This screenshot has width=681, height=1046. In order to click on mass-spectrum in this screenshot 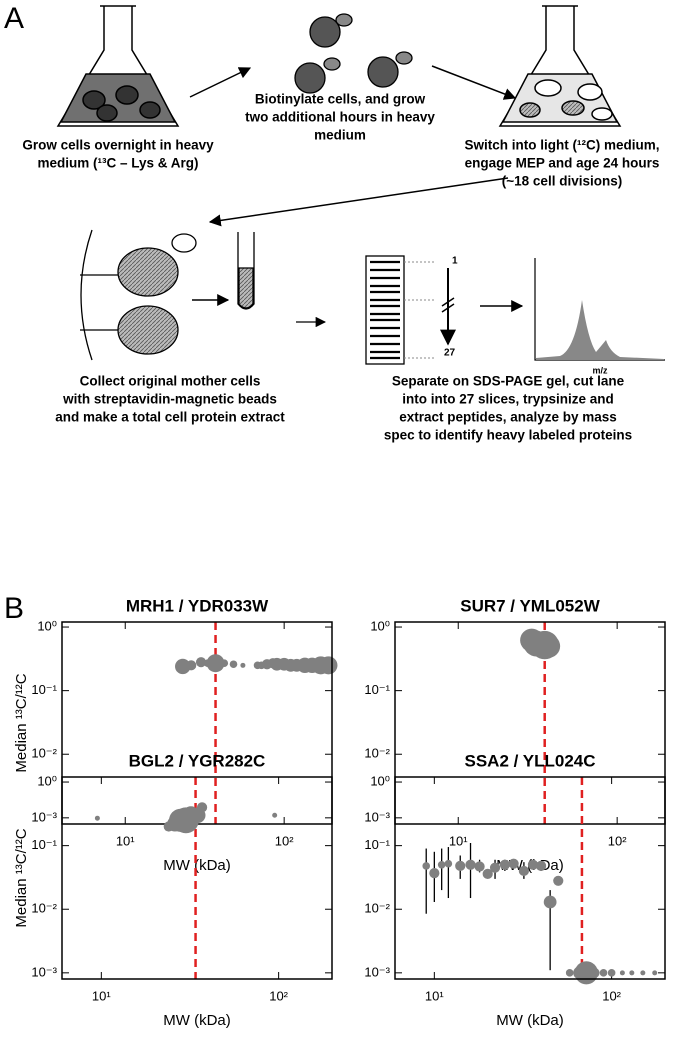, I will do `click(599, 309)`.